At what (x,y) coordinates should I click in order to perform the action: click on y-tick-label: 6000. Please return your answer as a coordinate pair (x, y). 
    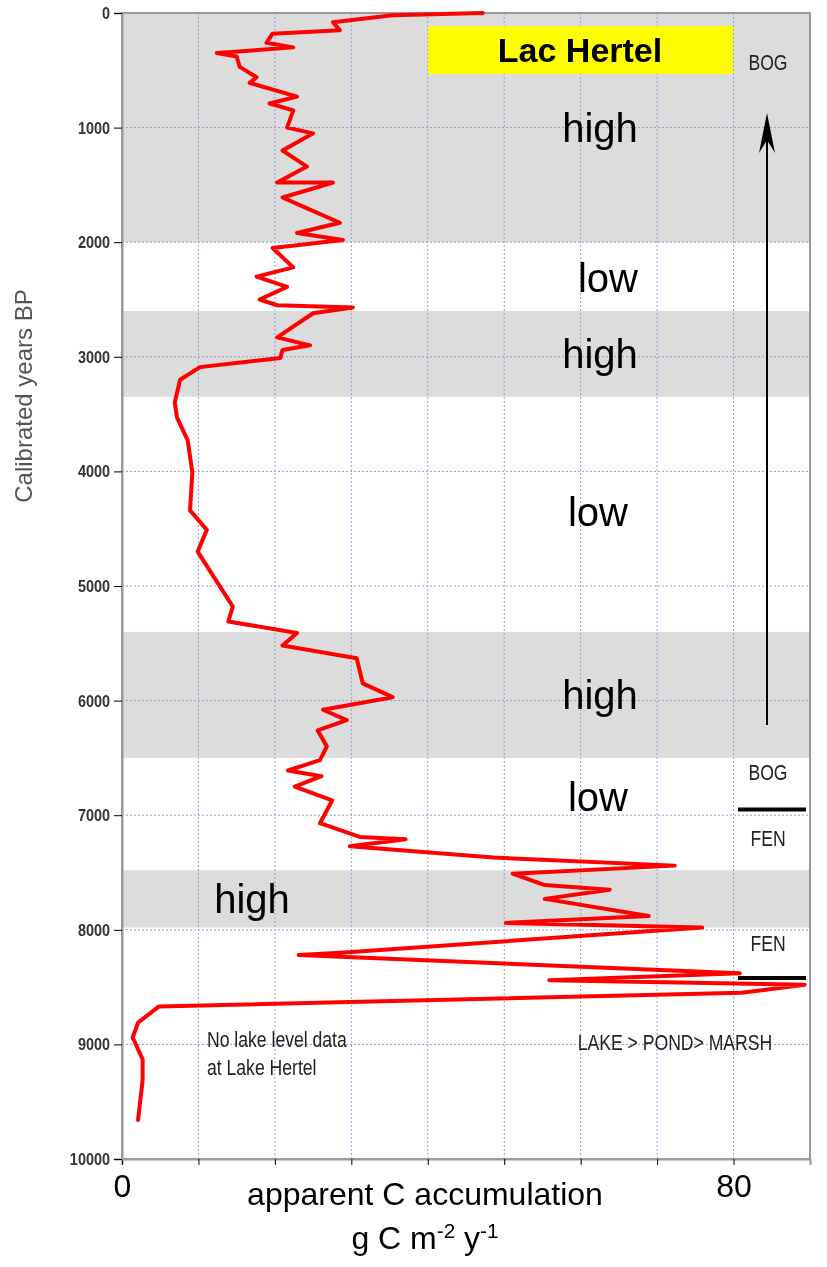
    Looking at the image, I should click on (94, 700).